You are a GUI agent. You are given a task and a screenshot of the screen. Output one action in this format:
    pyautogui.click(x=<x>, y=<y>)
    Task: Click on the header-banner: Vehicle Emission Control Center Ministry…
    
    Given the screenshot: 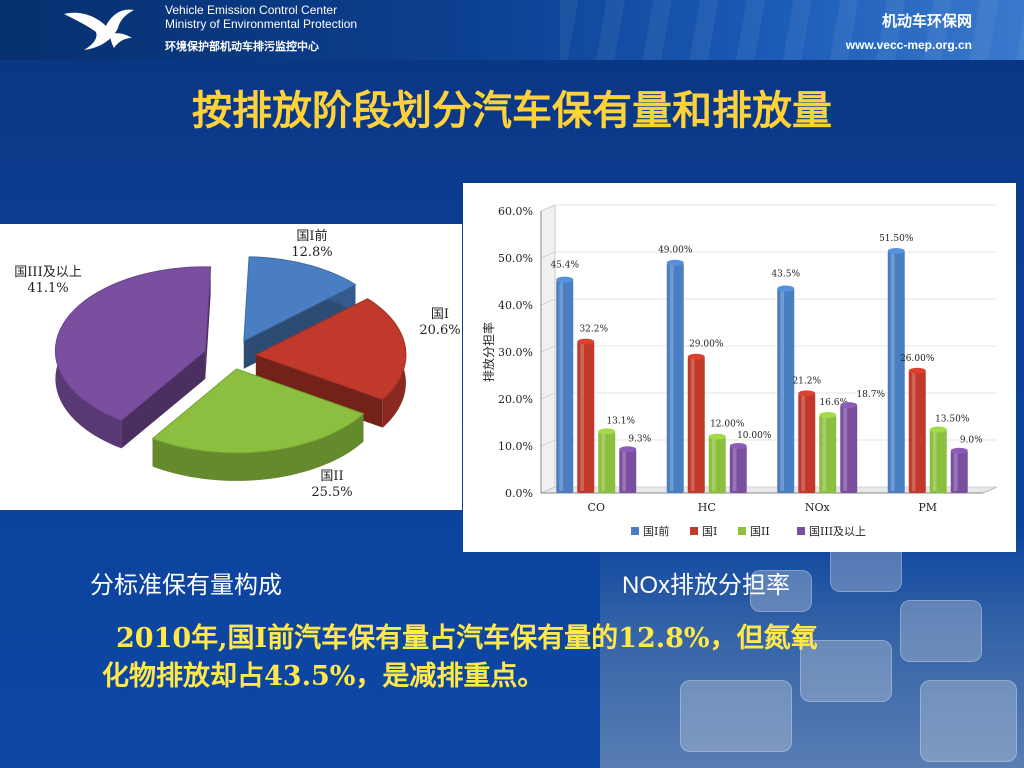 What is the action you would take?
    pyautogui.click(x=512, y=30)
    